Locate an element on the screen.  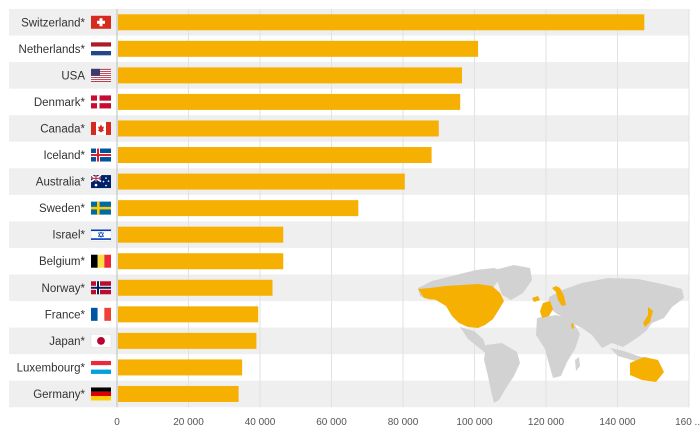
category-label: Netherlands* is located at coordinates (52, 50).